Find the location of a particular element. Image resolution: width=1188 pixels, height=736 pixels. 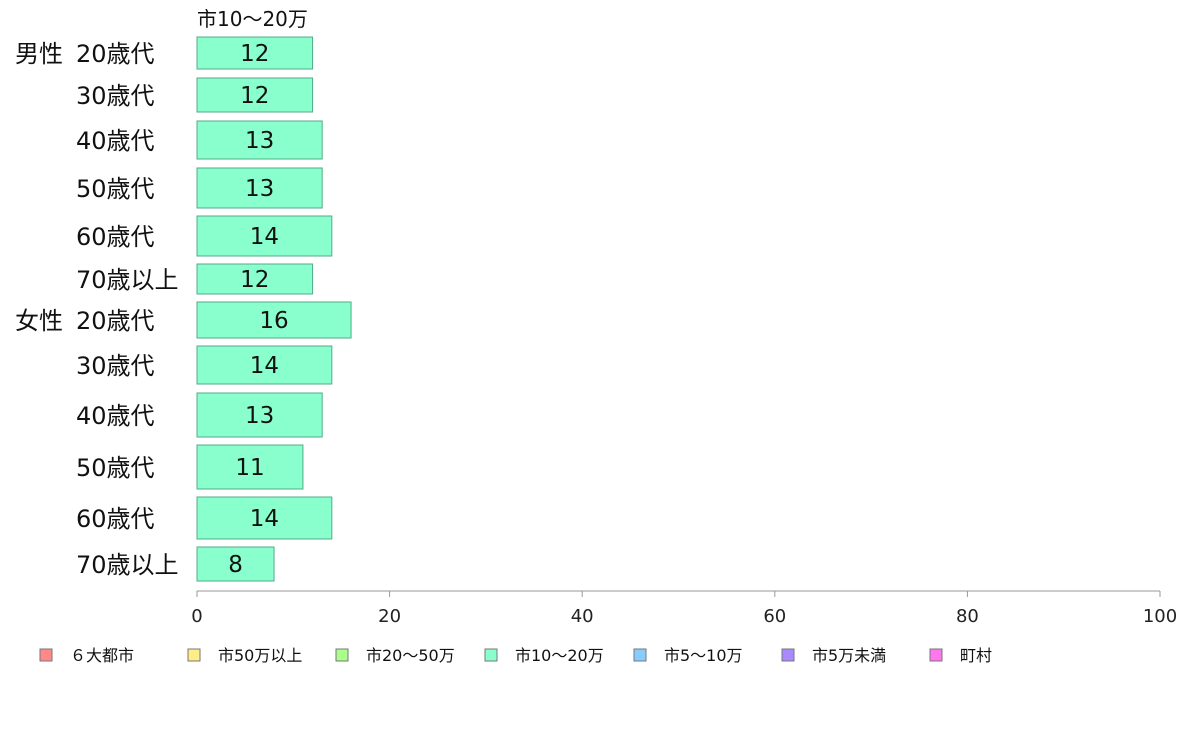

bar-value-label: 8 is located at coordinates (235, 565).